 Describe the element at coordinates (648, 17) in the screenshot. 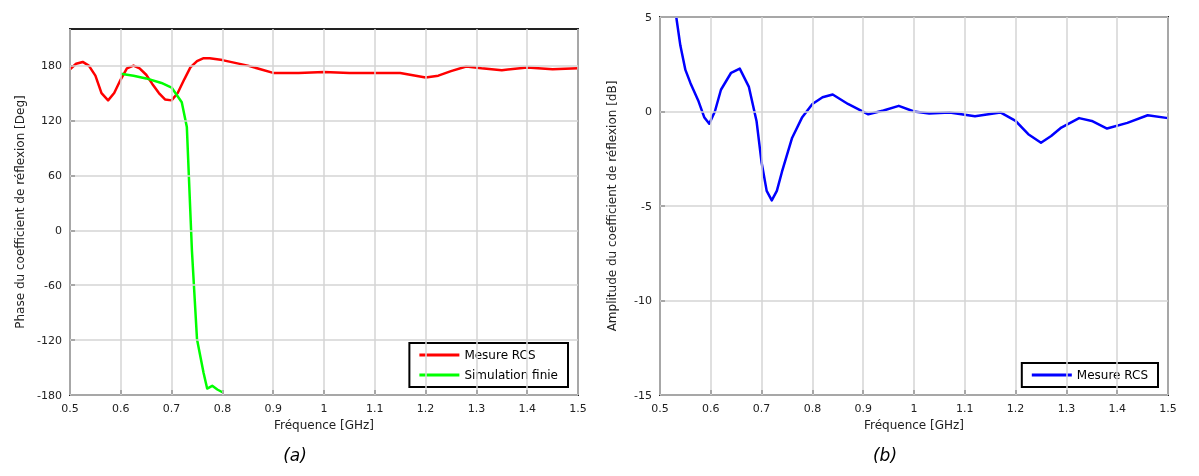

I see `y-tick-label: 5` at that location.